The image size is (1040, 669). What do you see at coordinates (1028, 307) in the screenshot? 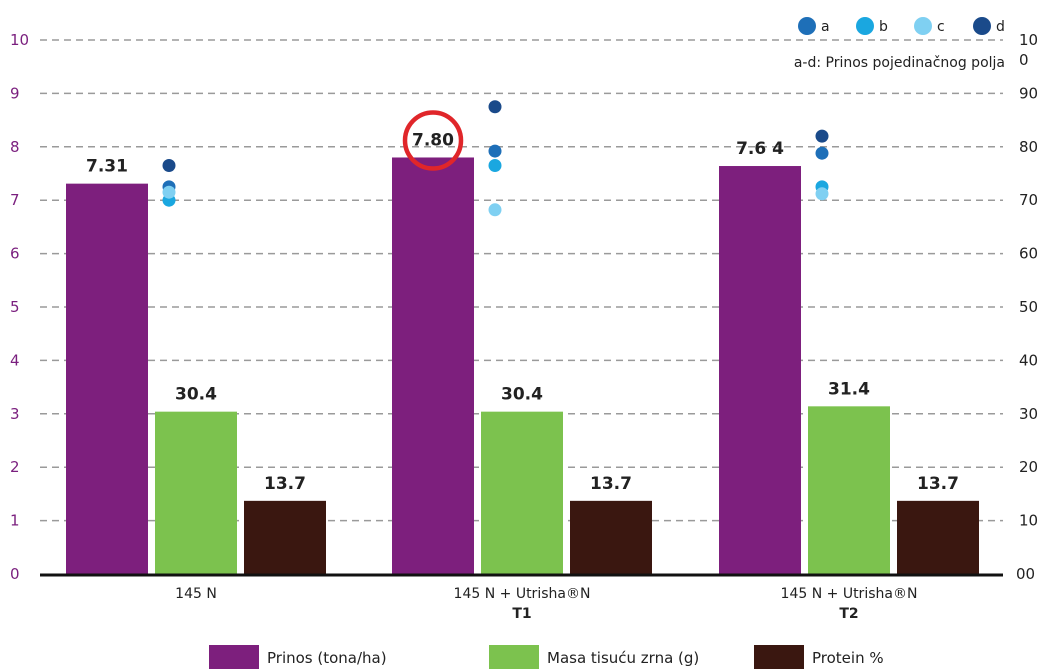
I see `y-tick-label-right: 50` at bounding box center [1028, 307].